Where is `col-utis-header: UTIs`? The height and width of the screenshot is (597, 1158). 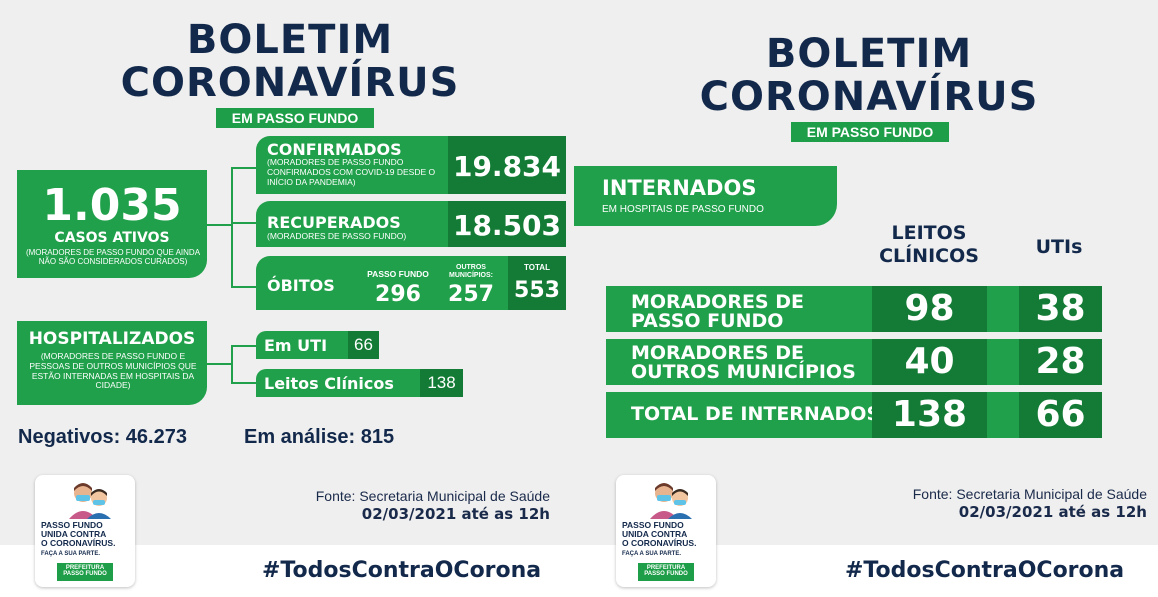
col-utis-header: UTIs is located at coordinates (1059, 247).